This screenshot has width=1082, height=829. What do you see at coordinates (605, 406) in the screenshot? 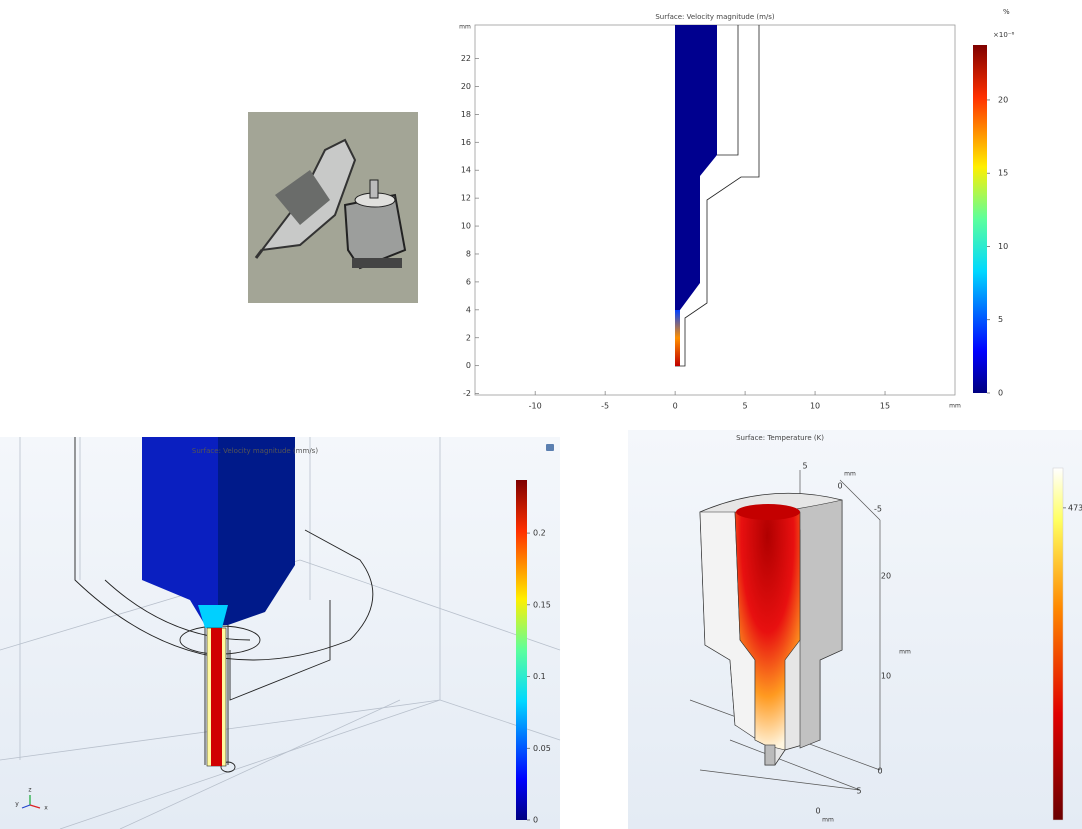
I see `x-tick-label: -5` at bounding box center [605, 406].